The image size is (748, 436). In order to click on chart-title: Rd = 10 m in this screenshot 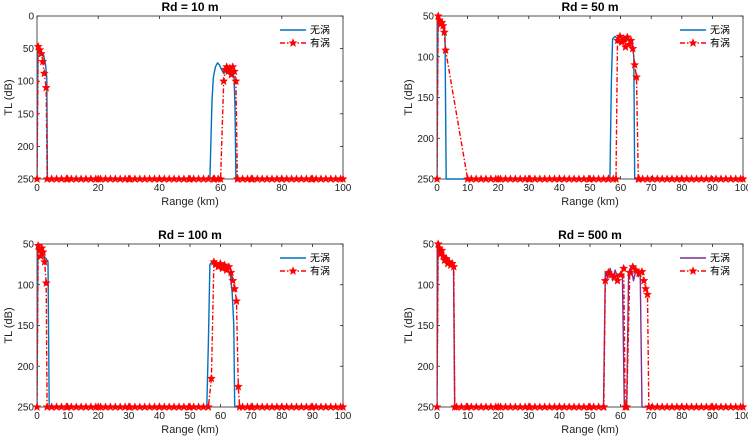, I will do `click(189, 7)`.